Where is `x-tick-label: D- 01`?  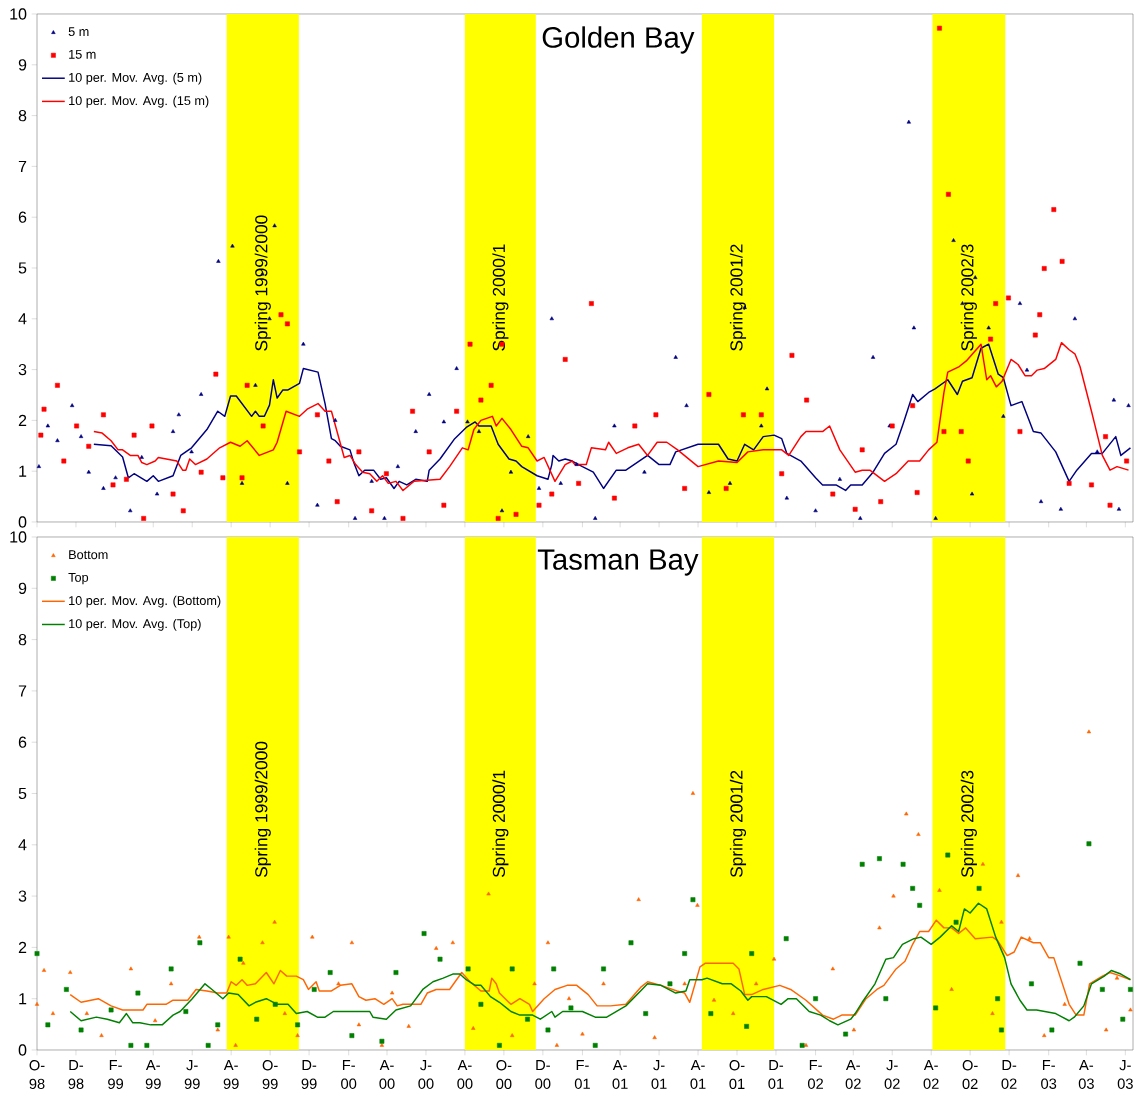
x-tick-label: D- 01 is located at coordinates (776, 1074).